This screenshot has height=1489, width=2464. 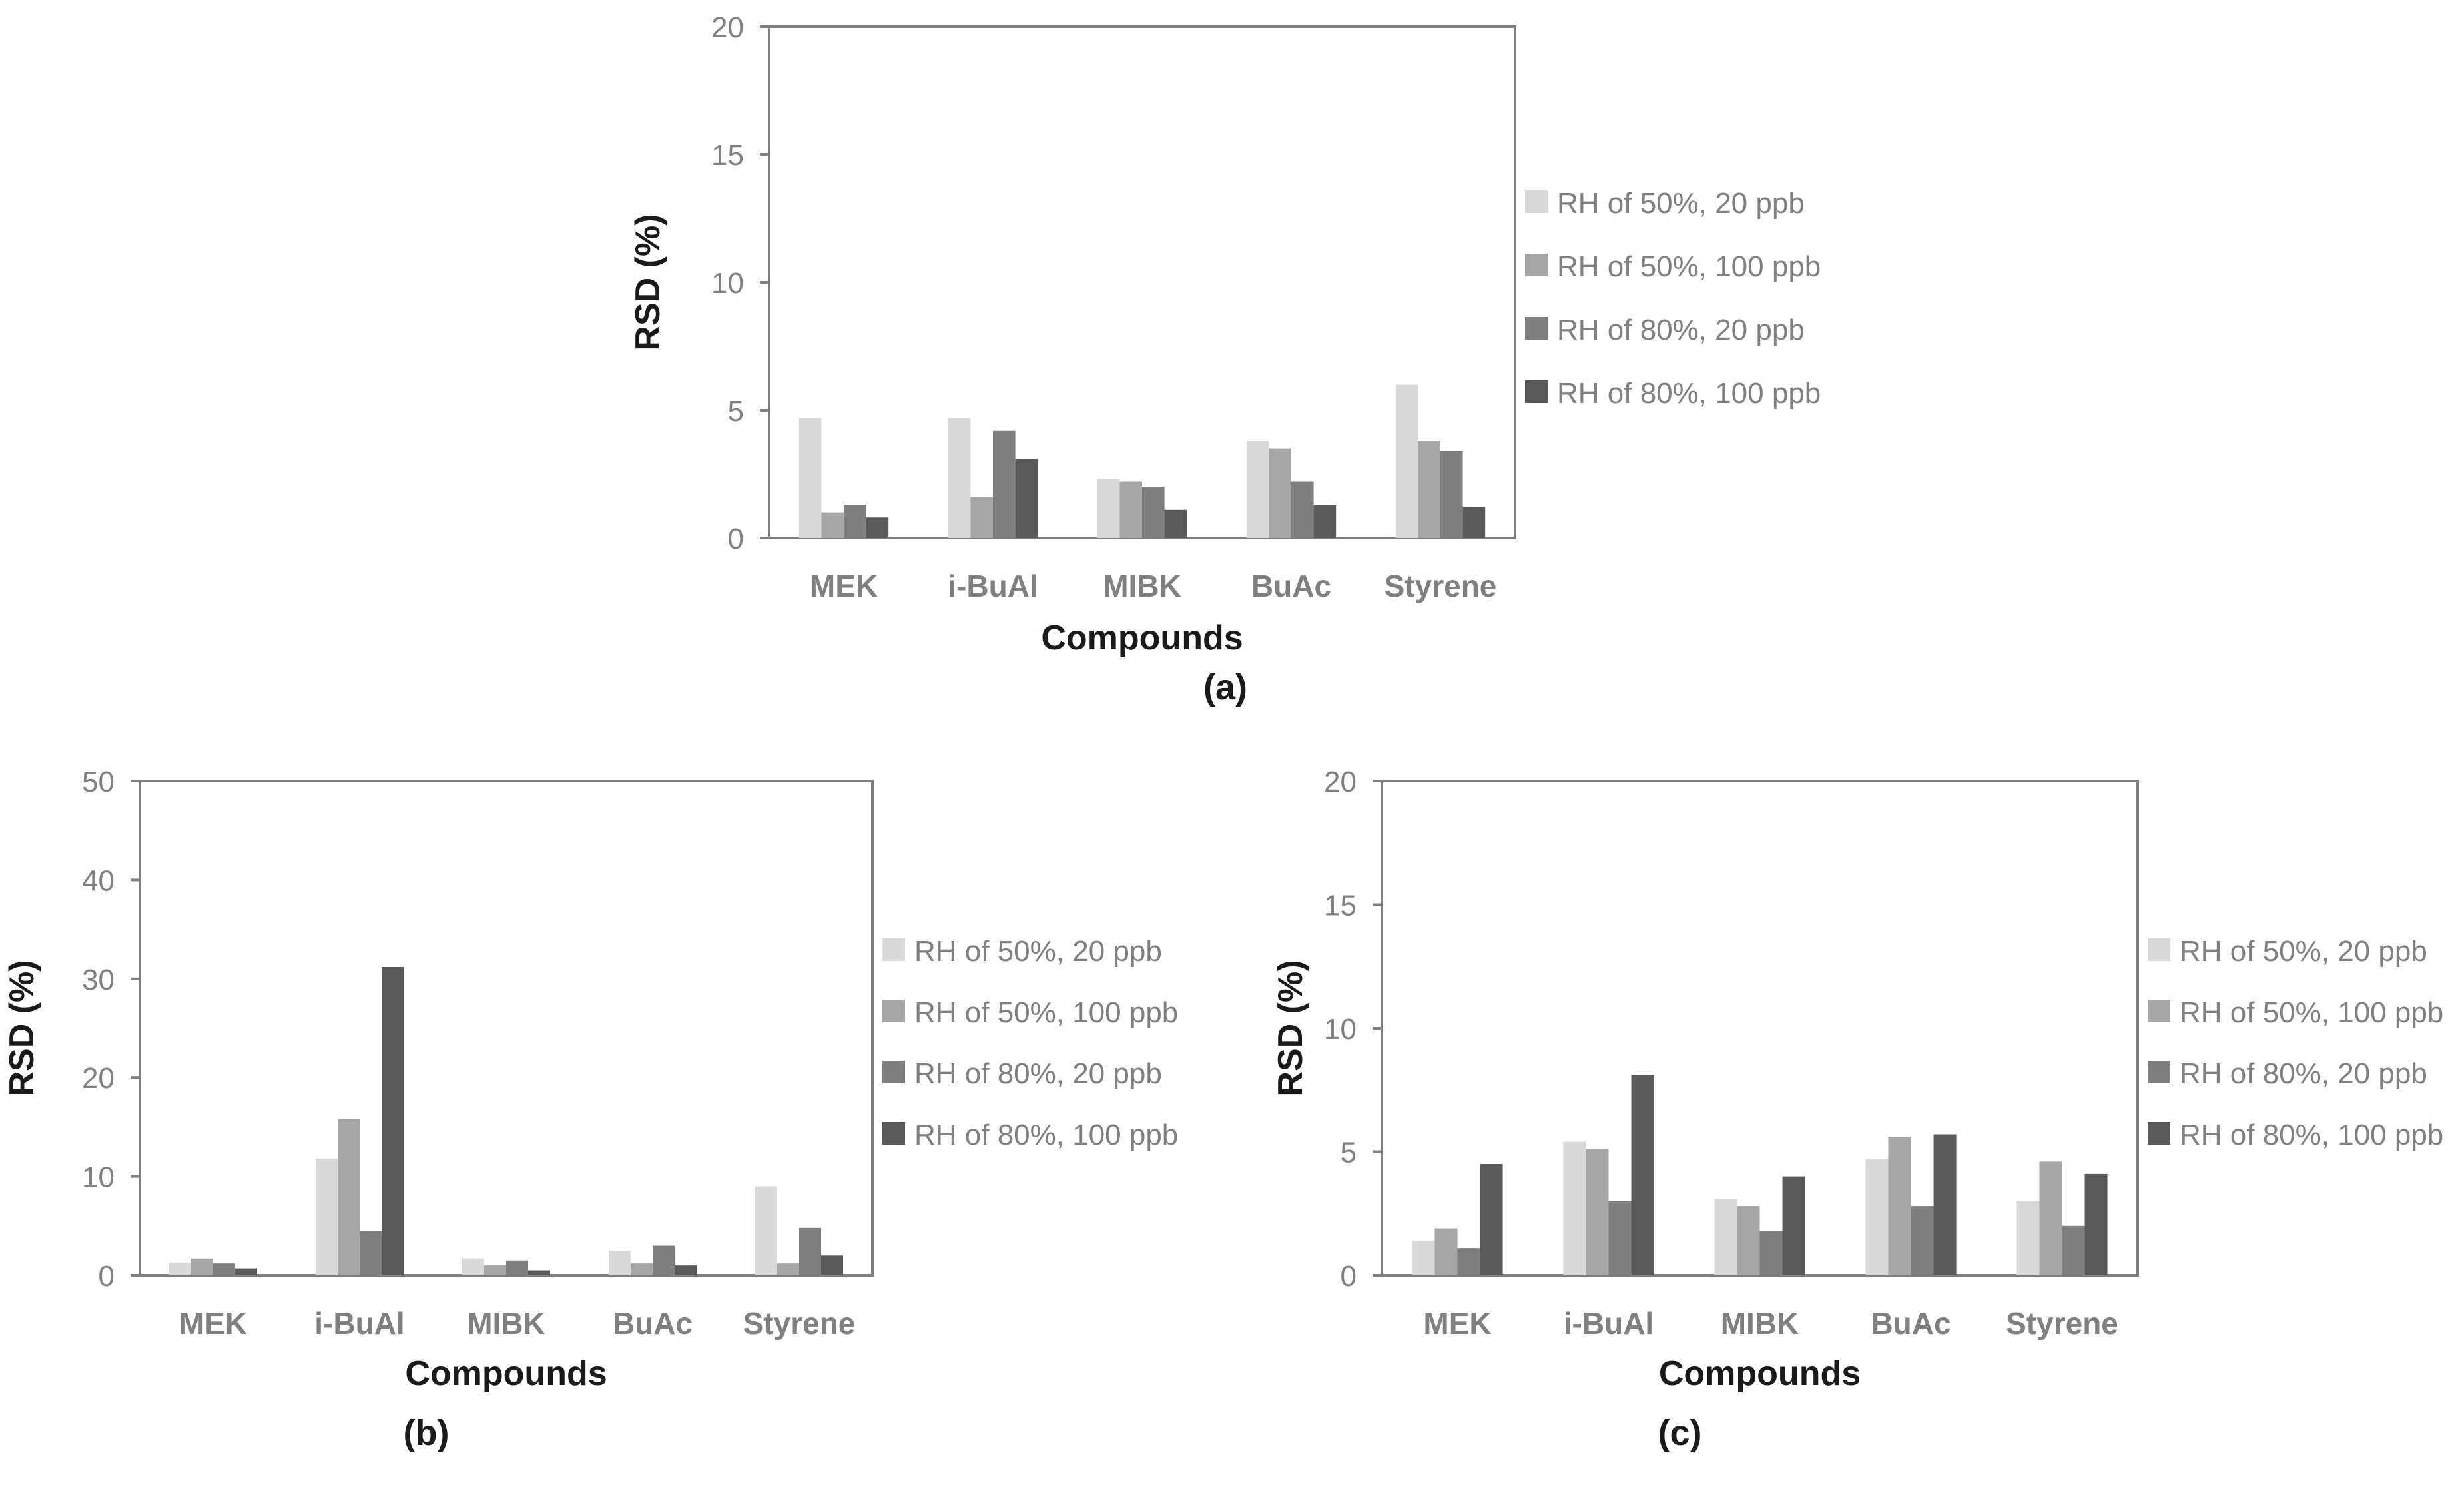 What do you see at coordinates (1225, 687) in the screenshot?
I see `panel-label: (a)` at bounding box center [1225, 687].